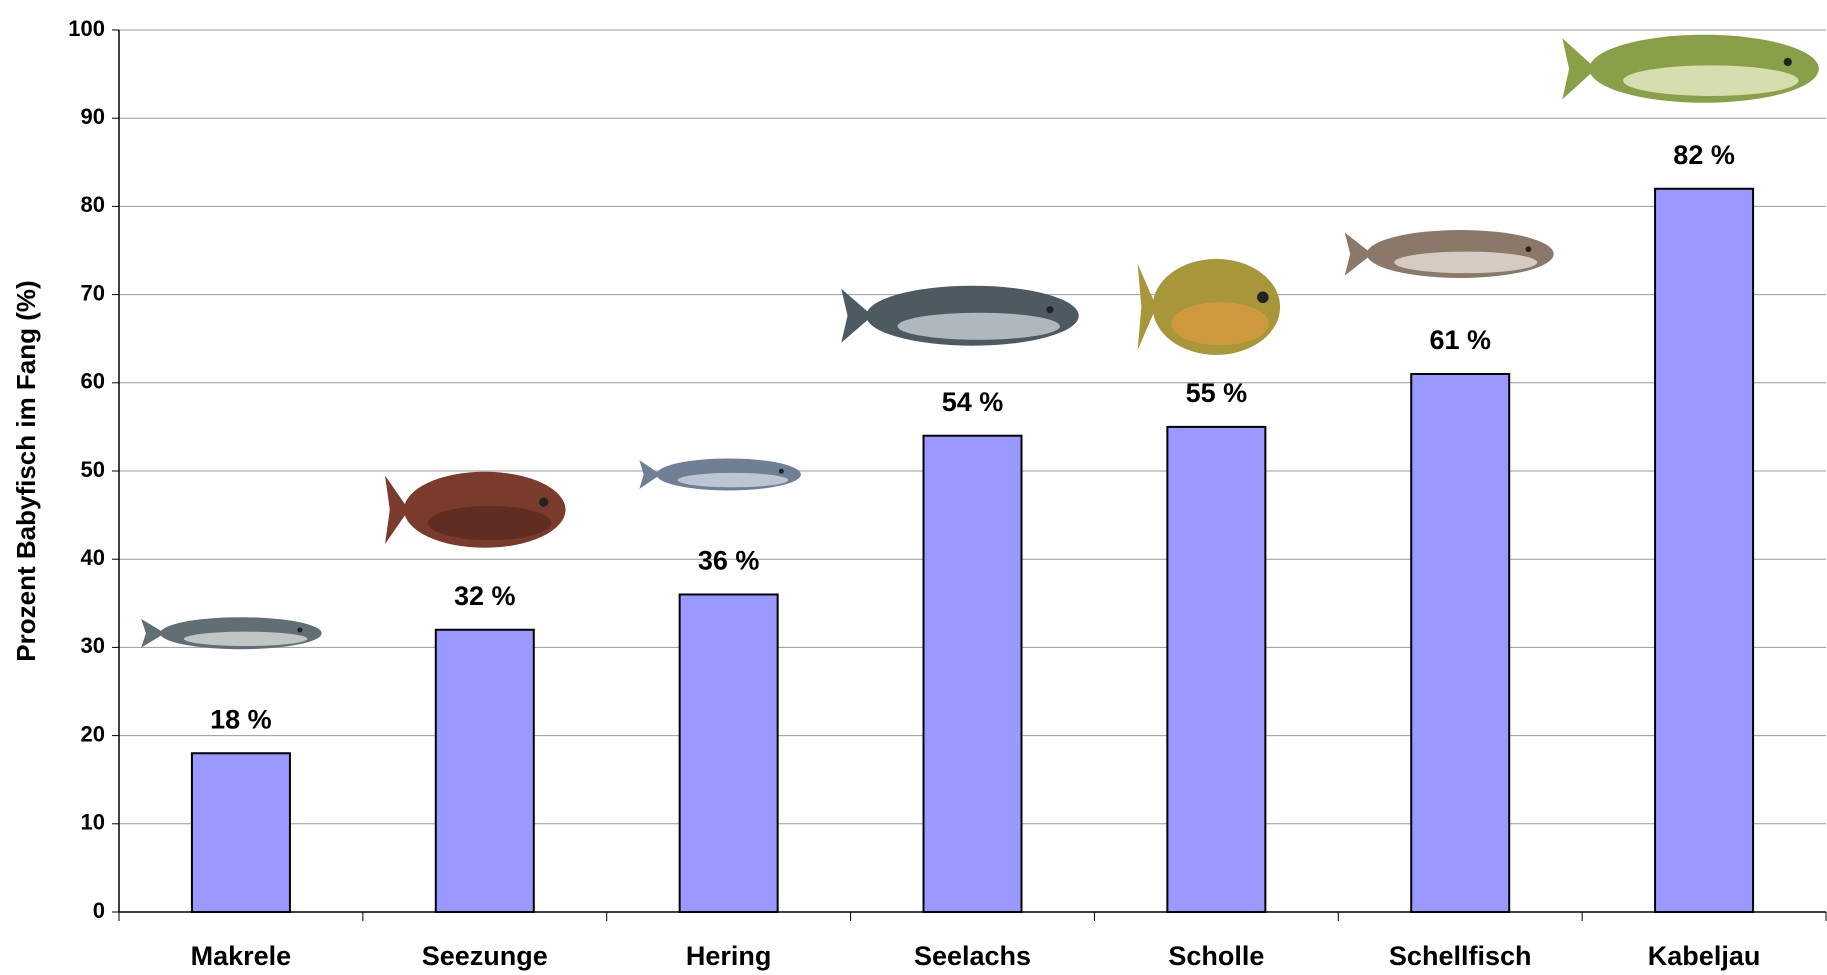  I want to click on y-axis-label: Prozent Babyfisch im Fang (%), so click(26, 470).